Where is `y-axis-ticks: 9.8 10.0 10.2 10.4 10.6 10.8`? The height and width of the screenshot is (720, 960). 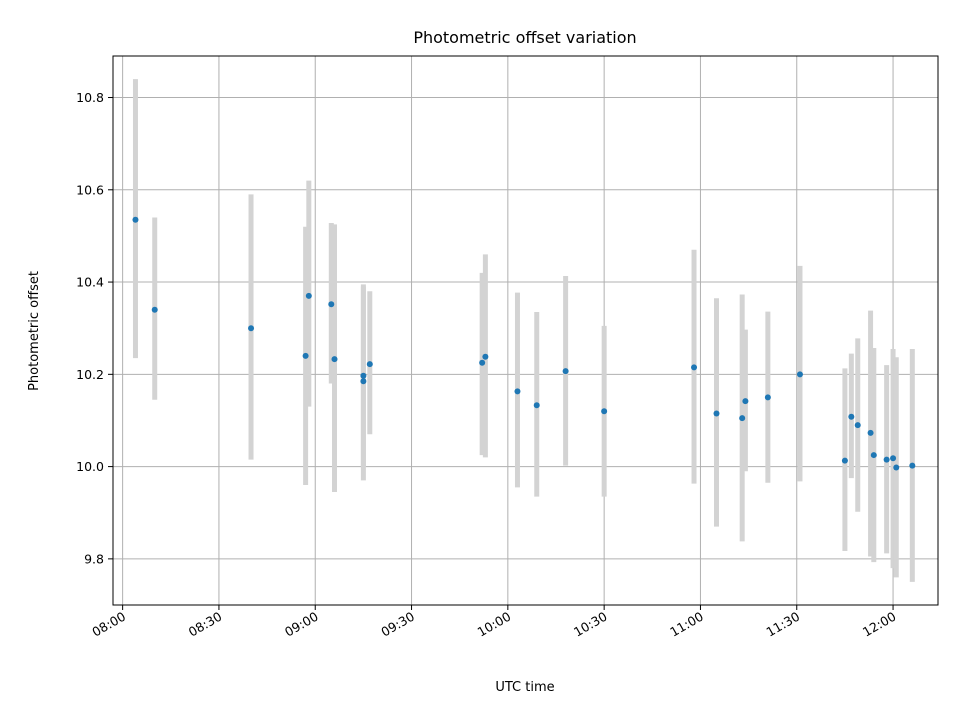 y-axis-ticks: 9.8 10.0 10.2 10.4 10.6 10.8 is located at coordinates (94, 328).